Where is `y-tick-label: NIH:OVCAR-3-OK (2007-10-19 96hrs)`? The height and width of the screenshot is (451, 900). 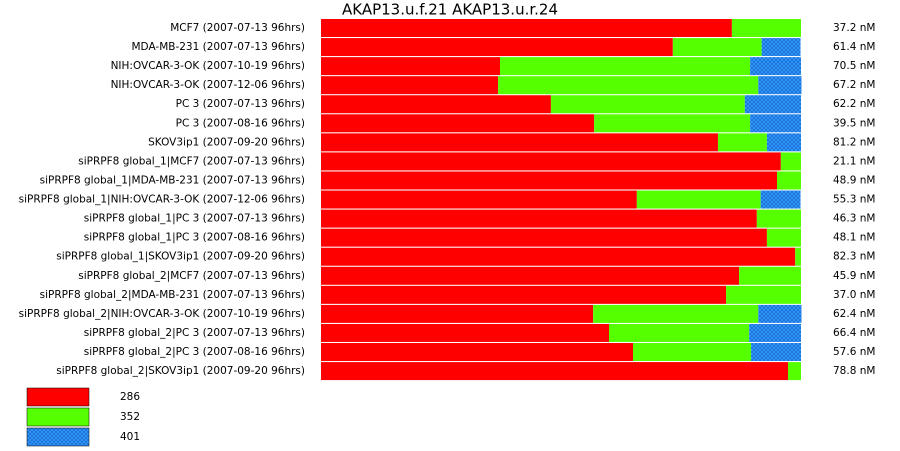 y-tick-label: NIH:OVCAR-3-OK (2007-10-19 96hrs) is located at coordinates (208, 66).